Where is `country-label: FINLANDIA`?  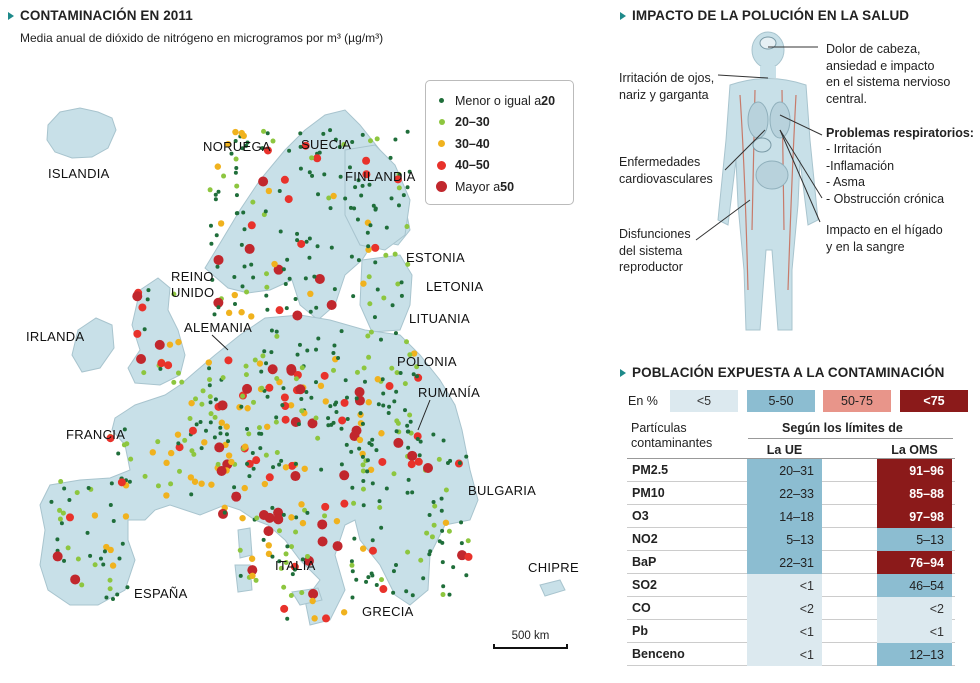 country-label: FINLANDIA is located at coordinates (380, 176).